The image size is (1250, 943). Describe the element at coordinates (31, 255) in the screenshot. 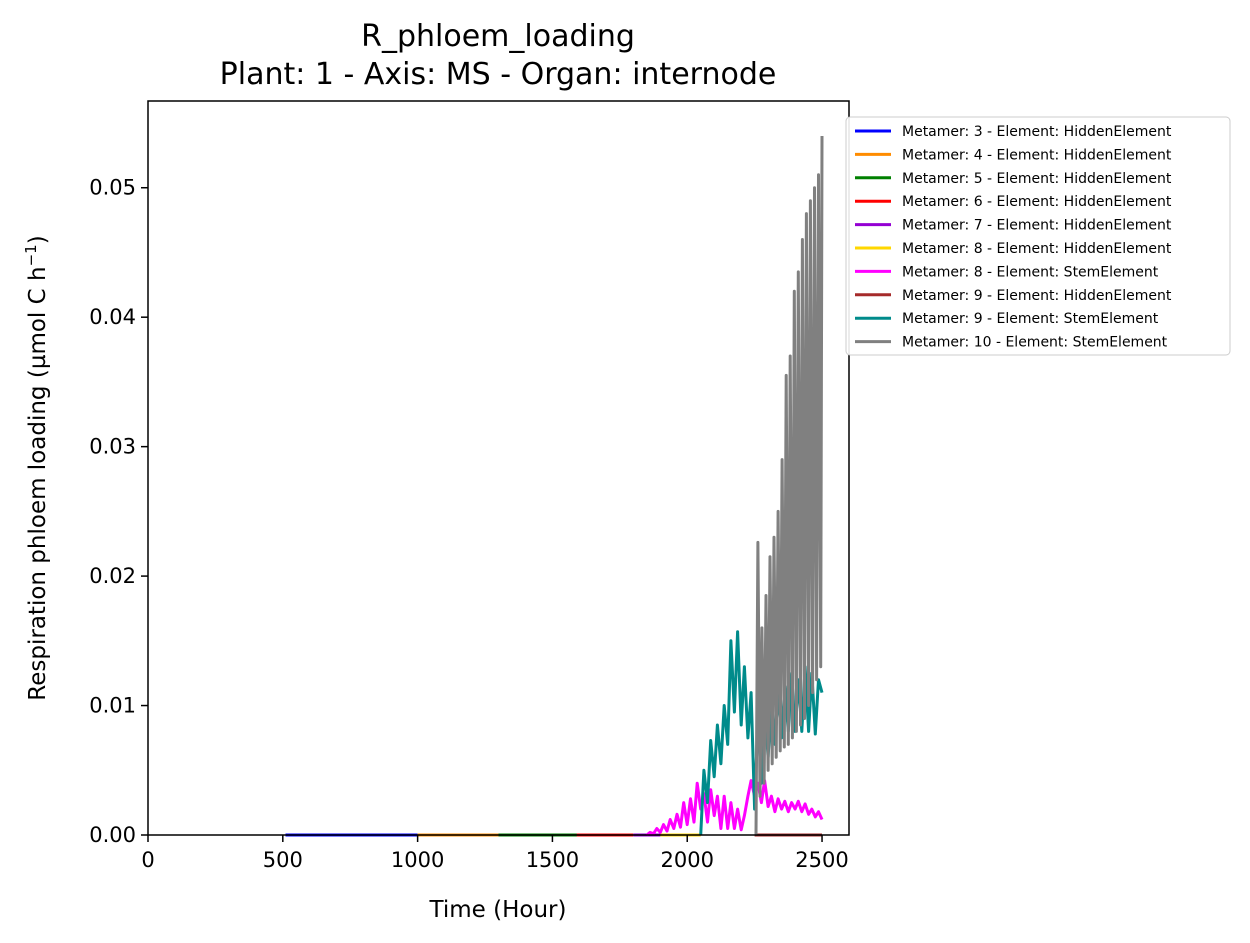

I see `y-axis-label-superscript: −1` at that location.